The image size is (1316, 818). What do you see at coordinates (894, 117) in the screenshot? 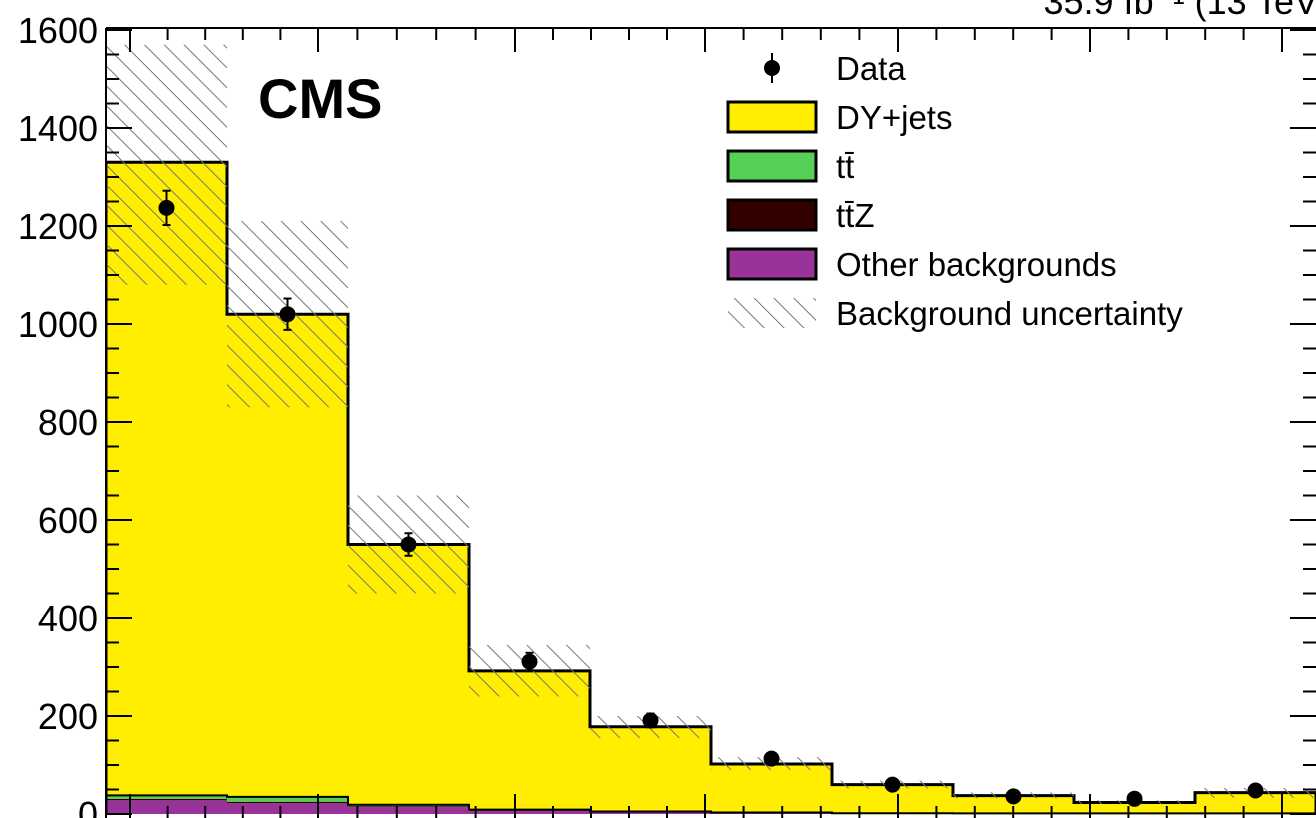
I see `legend-label-2: DY+jets` at bounding box center [894, 117].